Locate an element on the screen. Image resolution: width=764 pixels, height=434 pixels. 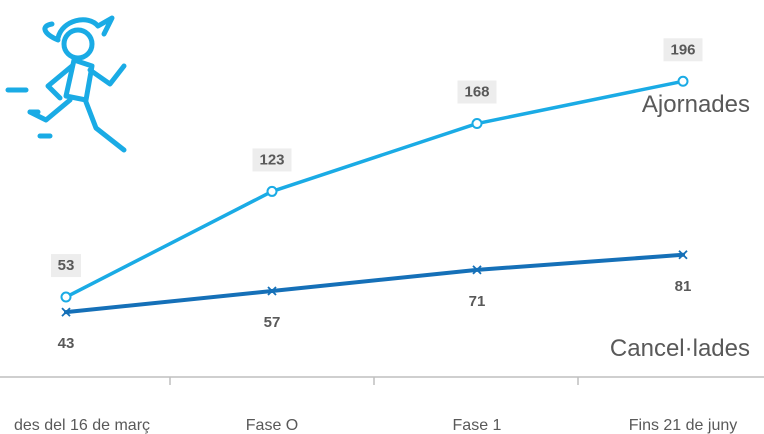
data-label: 168 is located at coordinates (477, 92).